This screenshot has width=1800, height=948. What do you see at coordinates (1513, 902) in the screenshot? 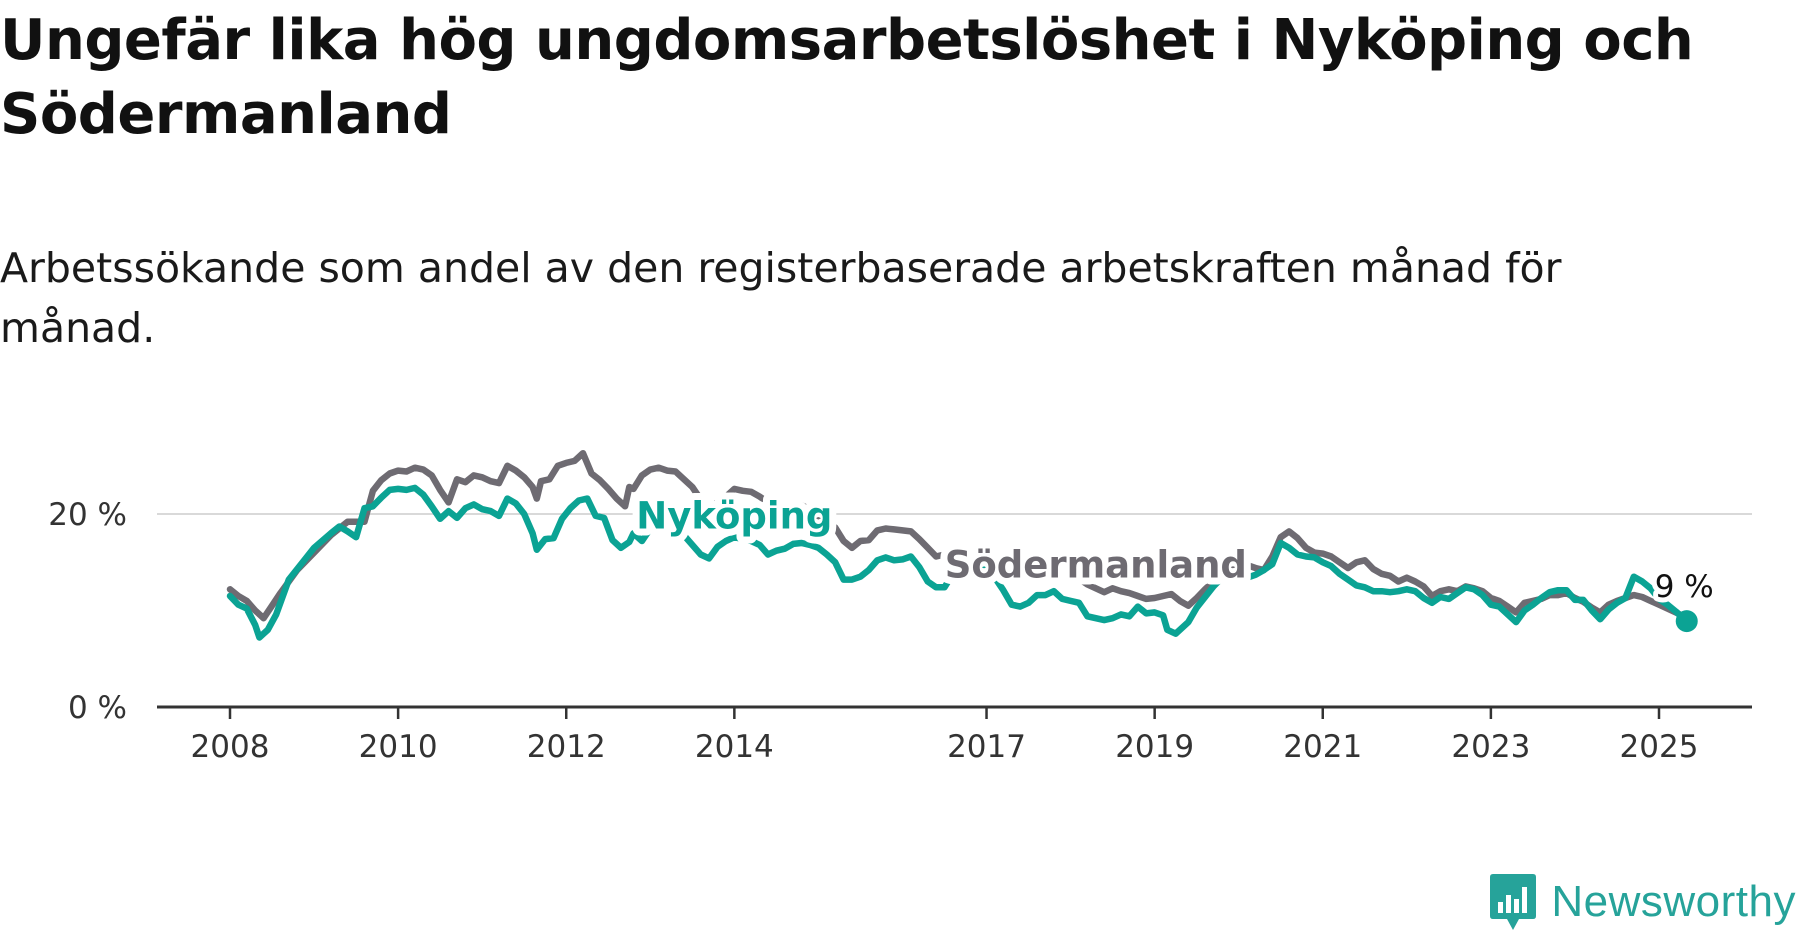
I see `newsworthy-logo-icon` at bounding box center [1513, 902].